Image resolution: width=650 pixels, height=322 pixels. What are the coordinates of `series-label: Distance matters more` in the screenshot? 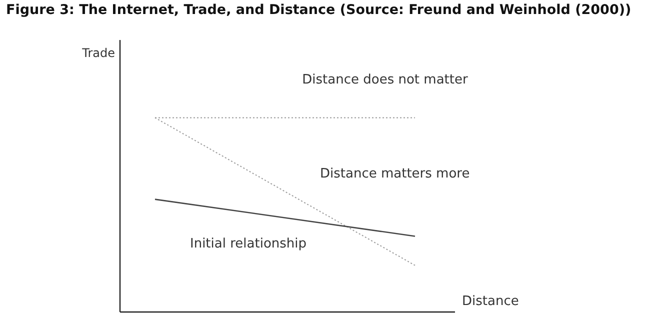 It's located at (395, 174).